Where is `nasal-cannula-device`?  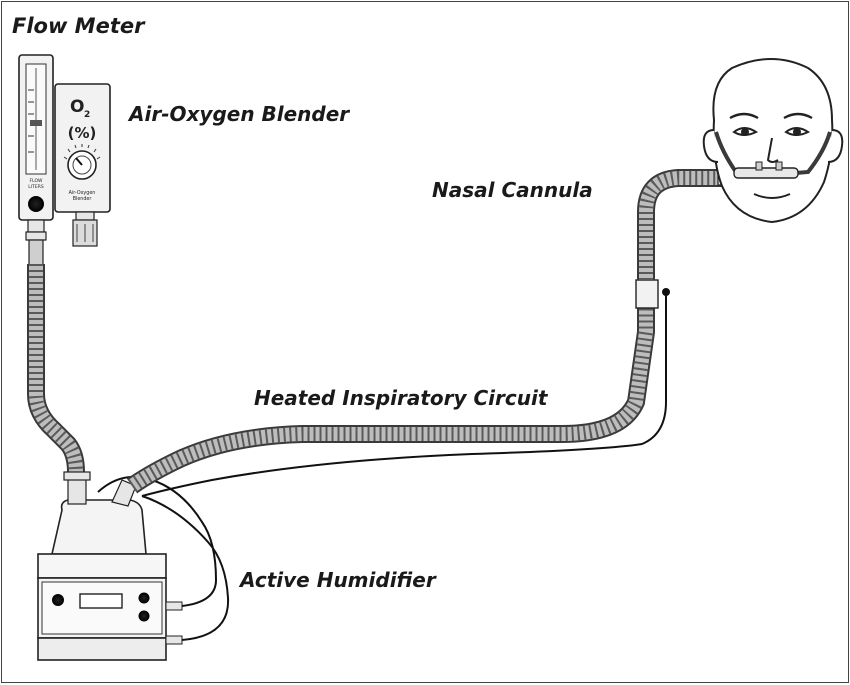
nasal-cannula-device is located at coordinates (773, 155).